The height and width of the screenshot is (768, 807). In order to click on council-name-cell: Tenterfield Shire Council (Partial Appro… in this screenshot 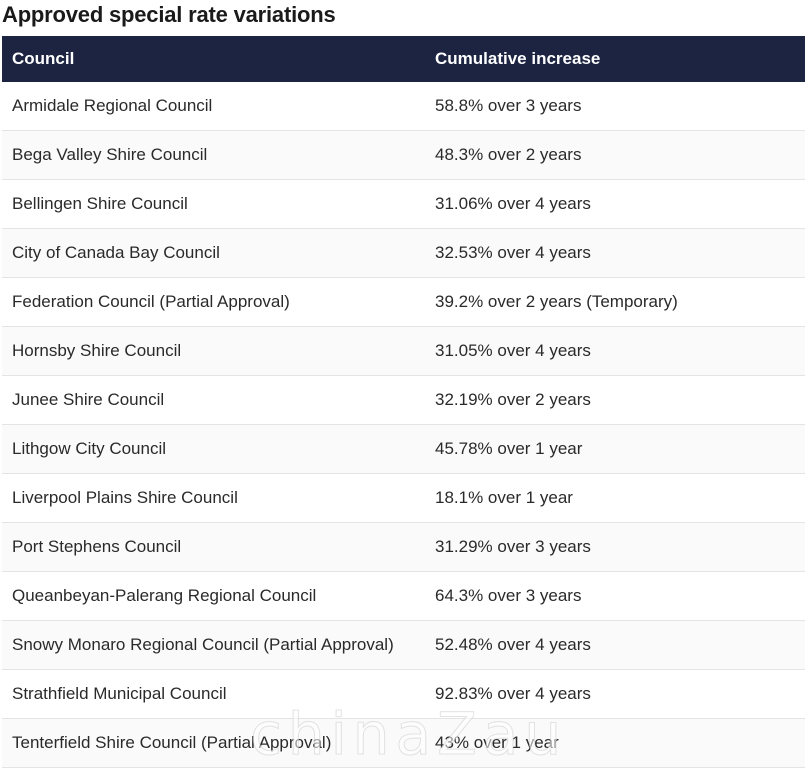, I will do `click(172, 742)`.